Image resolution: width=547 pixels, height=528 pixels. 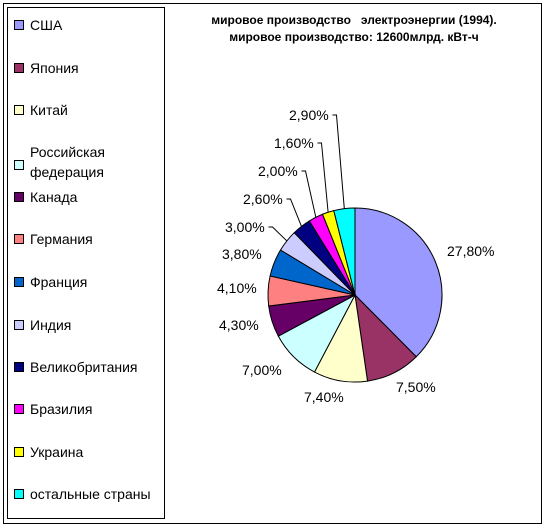 What do you see at coordinates (470, 251) in the screenshot?
I see `data-label: 27,80%` at bounding box center [470, 251].